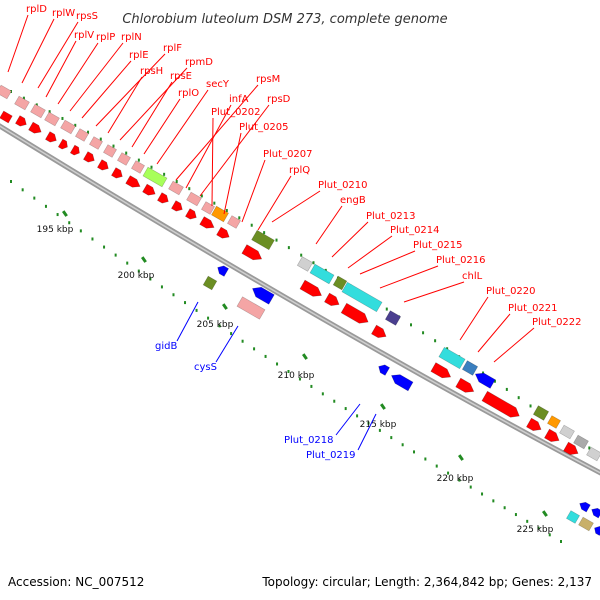 Image resolution: width=600 pixels, height=600 pixels. Describe the element at coordinates (533, 308) in the screenshot. I see `gene-label-forward: Plut_0221` at that location.